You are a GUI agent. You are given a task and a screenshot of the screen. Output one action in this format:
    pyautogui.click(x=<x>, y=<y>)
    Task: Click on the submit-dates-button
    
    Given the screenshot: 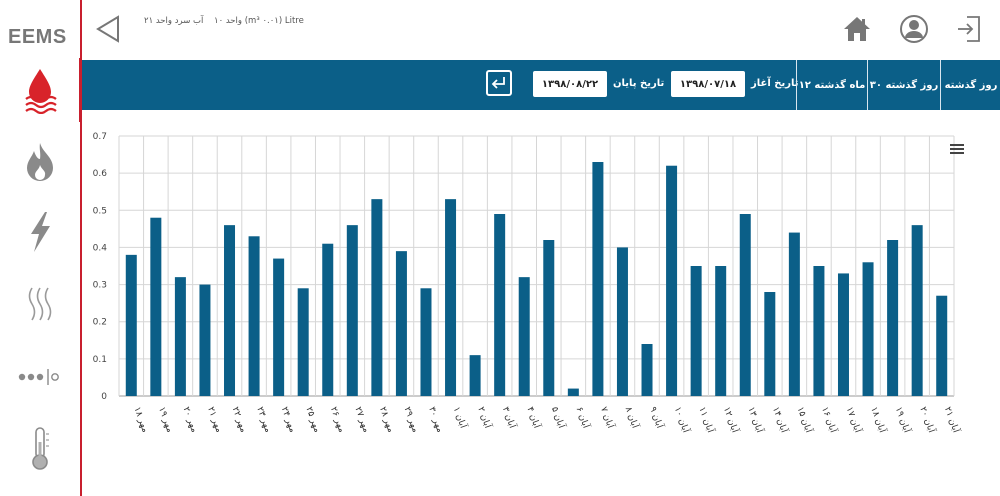 What is the action you would take?
    pyautogui.click(x=499, y=83)
    